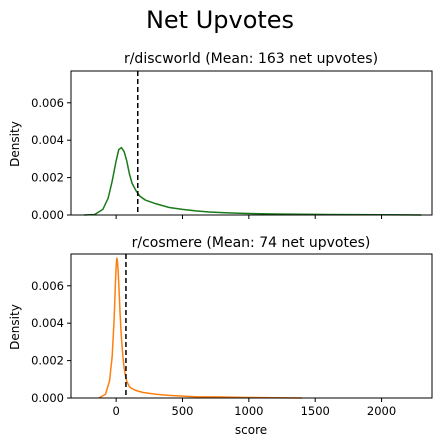  Describe the element at coordinates (200, 328) in the screenshot. I see `density-curve-cosmere` at that location.